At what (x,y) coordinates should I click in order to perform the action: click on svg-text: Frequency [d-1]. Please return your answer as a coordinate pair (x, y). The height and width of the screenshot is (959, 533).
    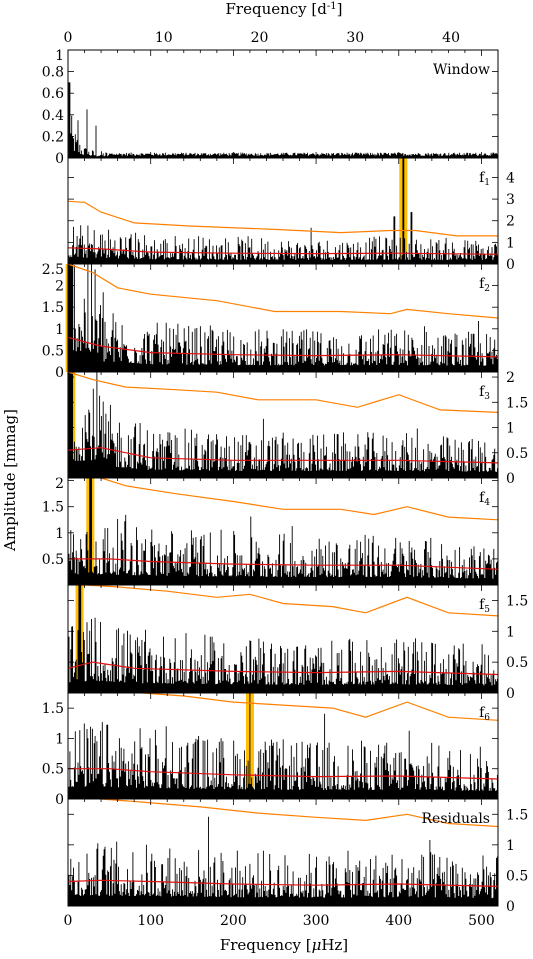
    Looking at the image, I should click on (284, 9).